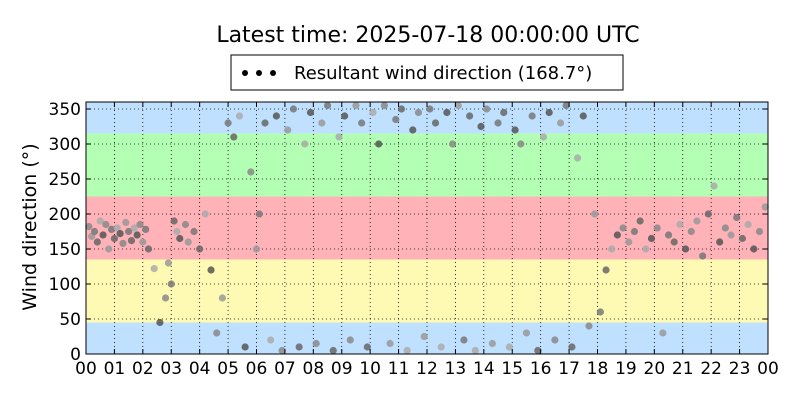 Image resolution: width=800 pixels, height=400 pixels. Describe the element at coordinates (683, 369) in the screenshot. I see `x-tick-label: 21` at that location.